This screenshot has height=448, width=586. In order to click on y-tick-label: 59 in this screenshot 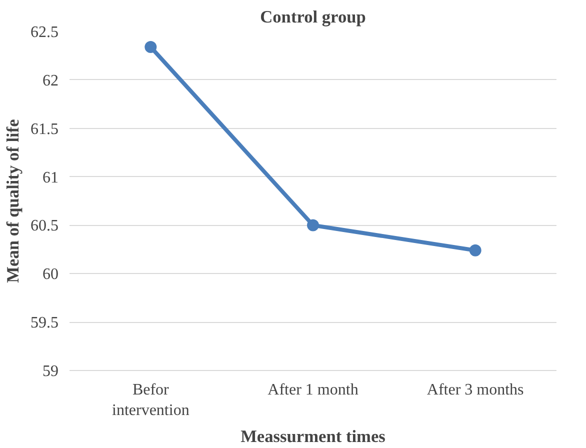, I will do `click(50, 371)`.